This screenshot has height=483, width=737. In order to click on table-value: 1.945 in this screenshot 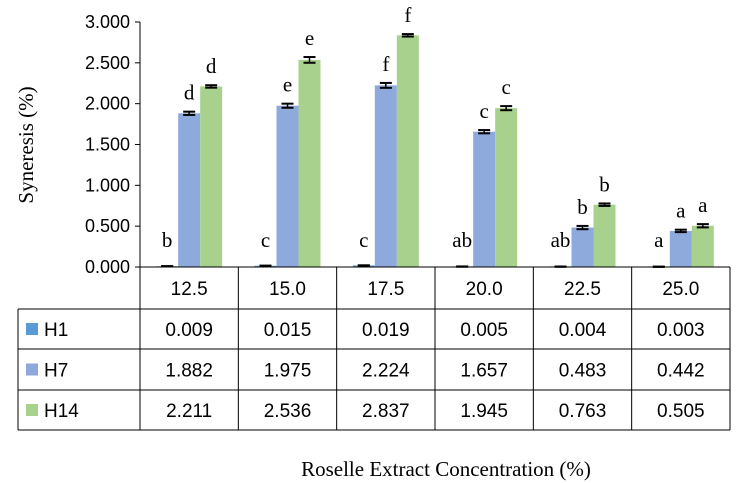, I will do `click(484, 411)`.